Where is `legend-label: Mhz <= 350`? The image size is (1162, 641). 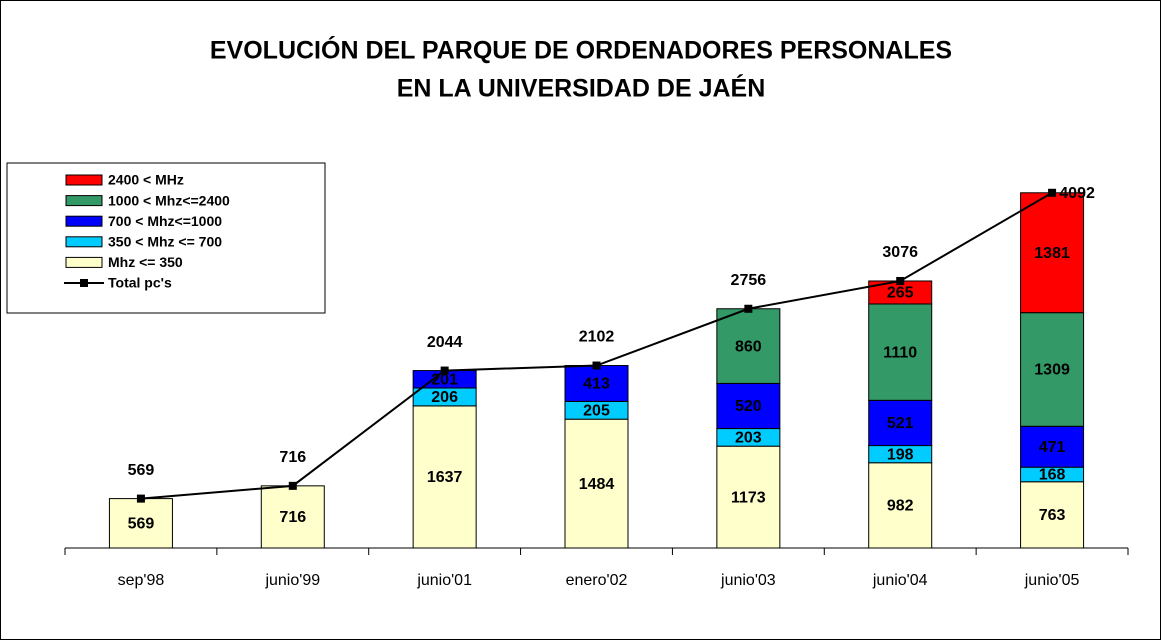 legend-label: Mhz <= 350 is located at coordinates (145, 262).